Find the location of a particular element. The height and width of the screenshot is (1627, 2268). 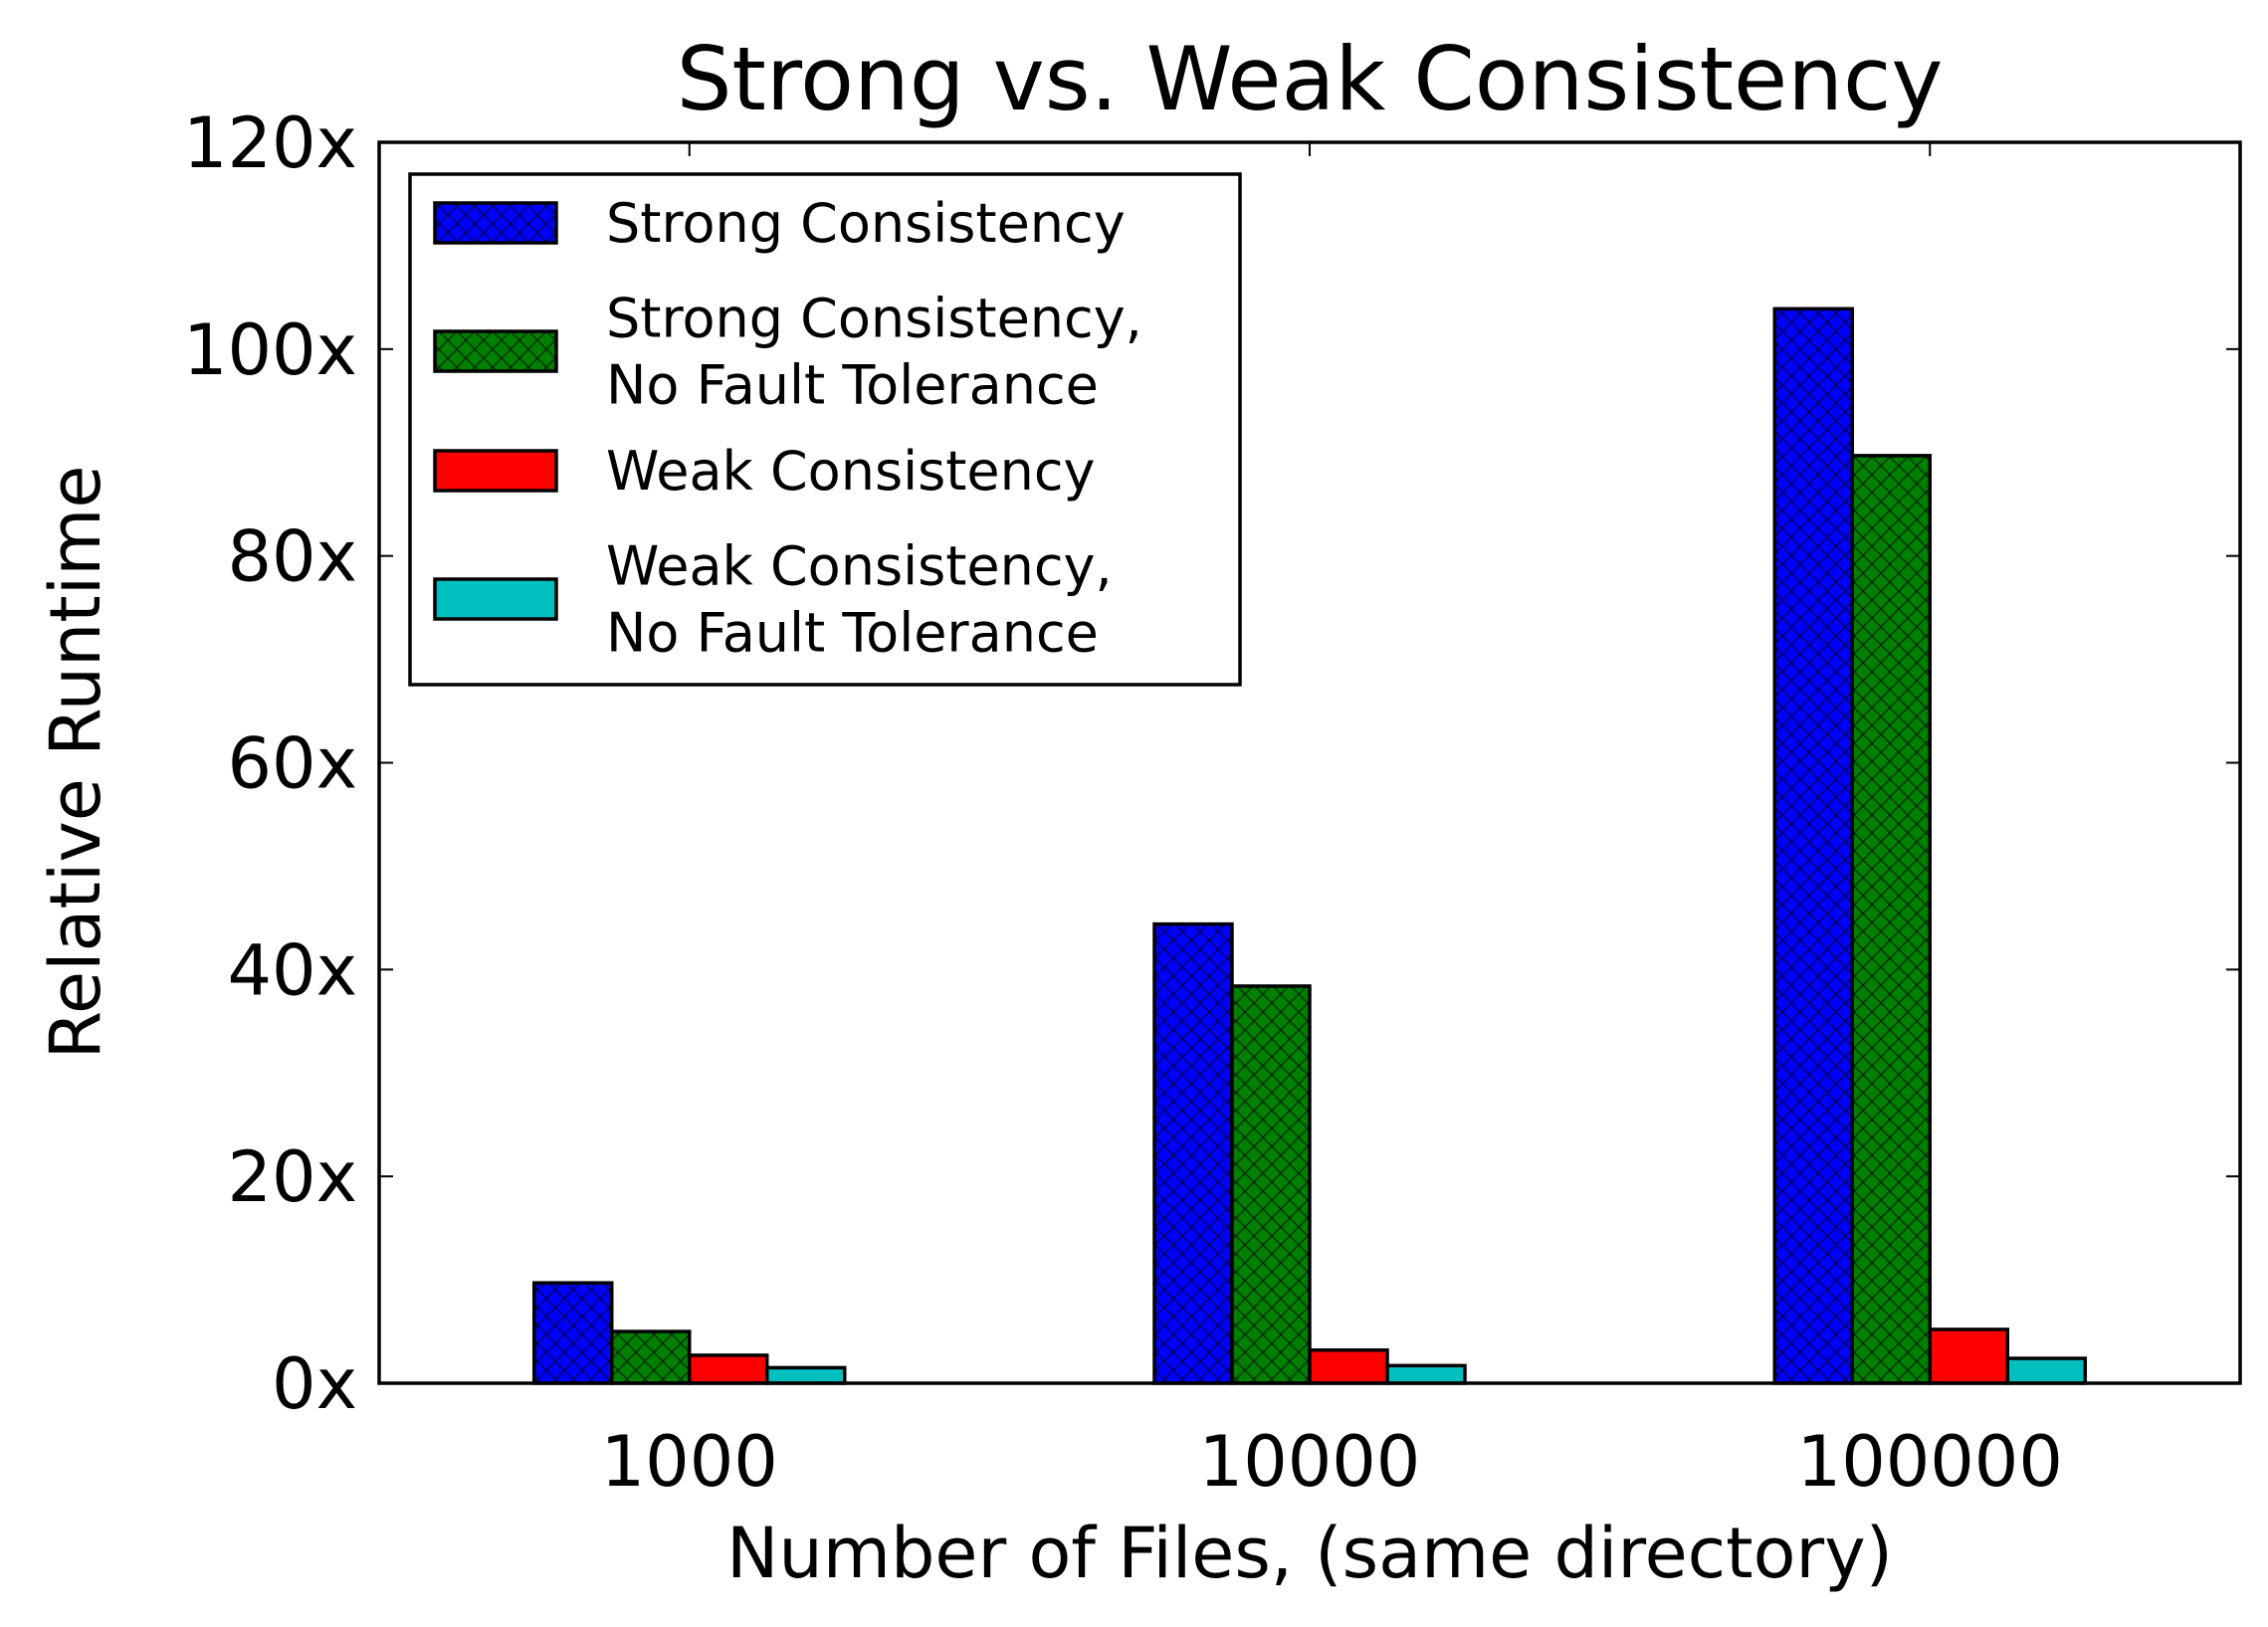

y-tick-label: 80x is located at coordinates (293, 557).